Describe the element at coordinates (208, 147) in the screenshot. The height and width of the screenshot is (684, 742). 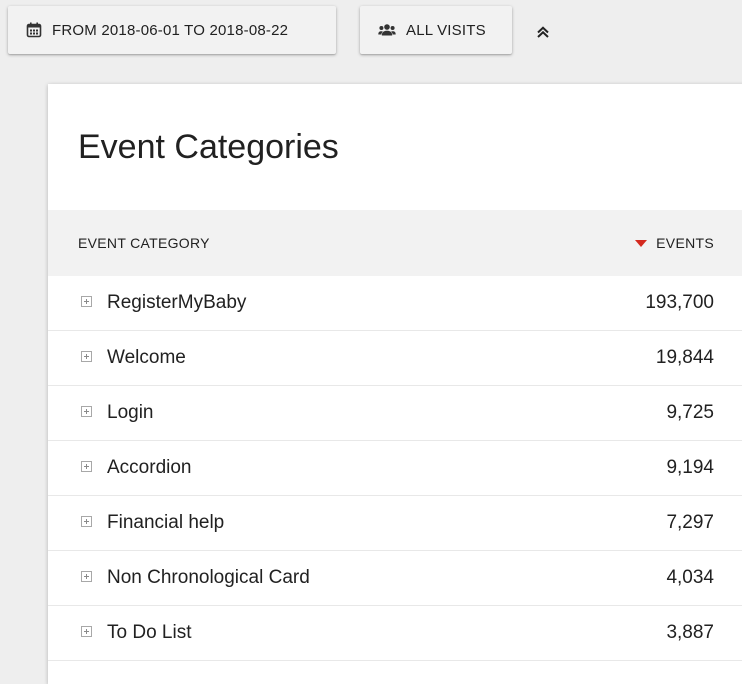
I see `report-title: Event Categories` at that location.